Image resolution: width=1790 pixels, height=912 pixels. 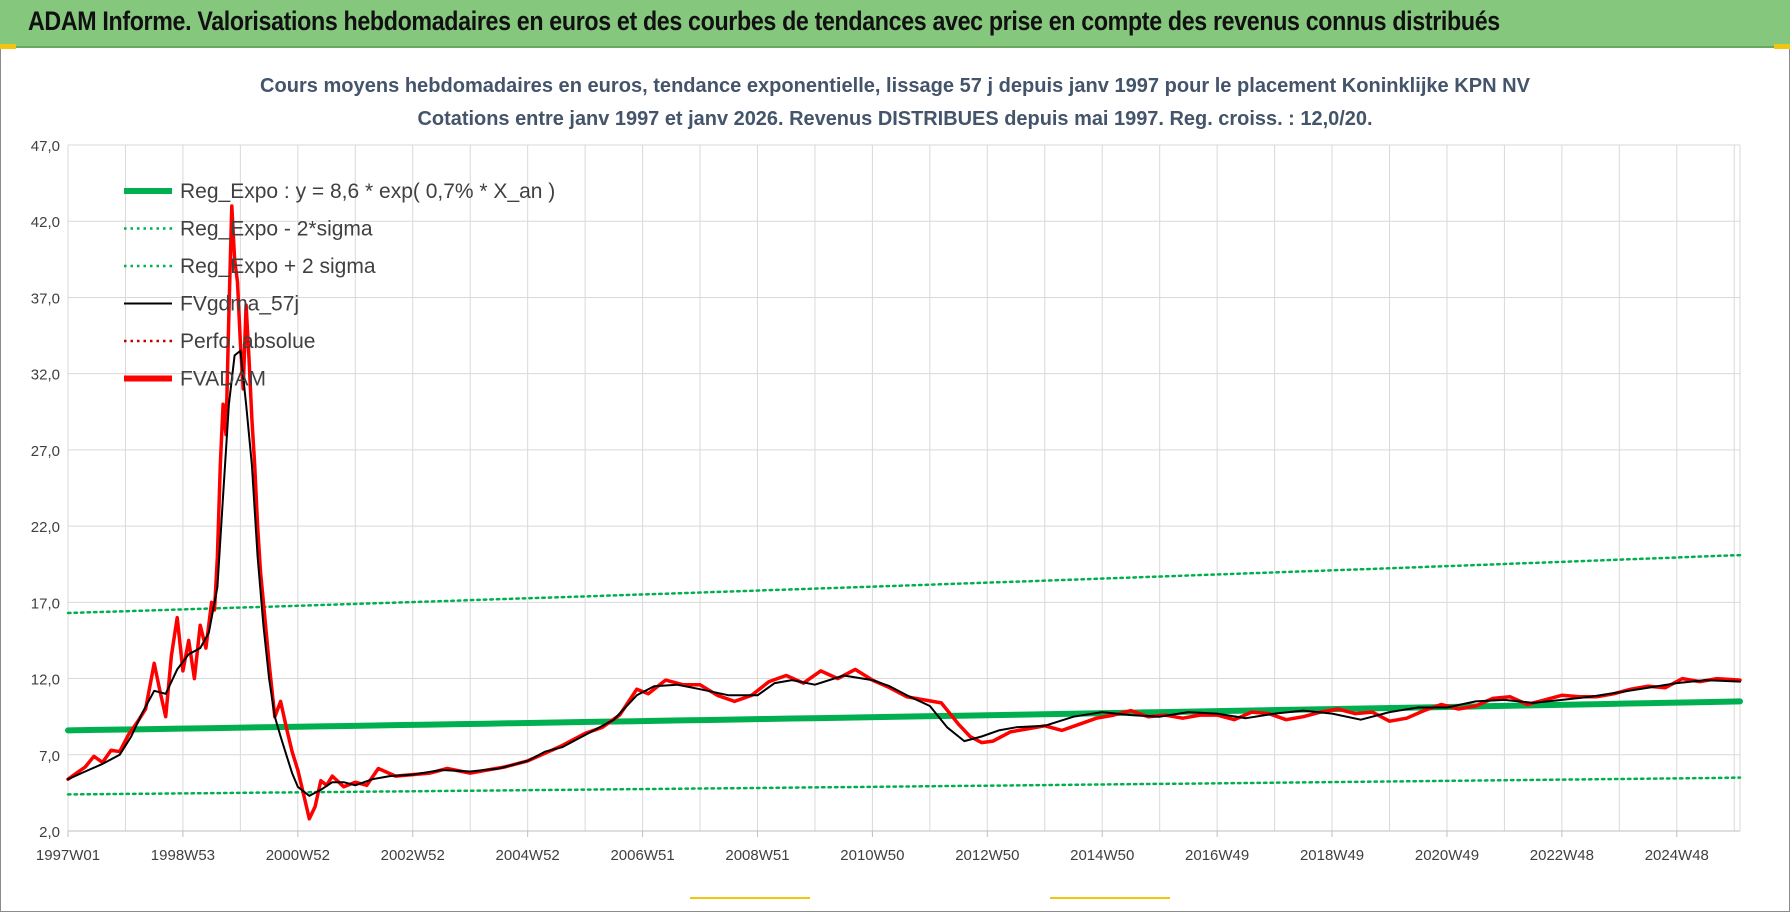 I want to click on x-tick-label: 2014W50, so click(x=1102, y=855).